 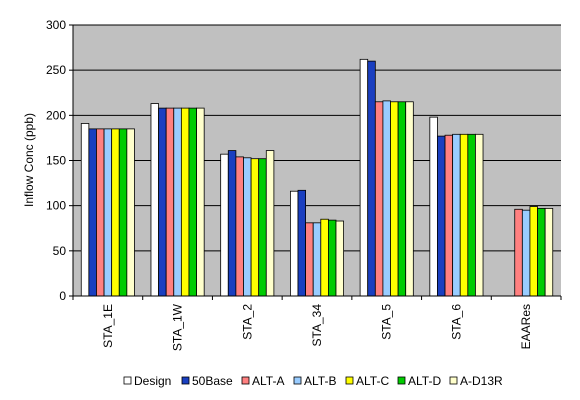 What do you see at coordinates (85, 210) in the screenshot?
I see `bar-design-sta_1e` at bounding box center [85, 210].